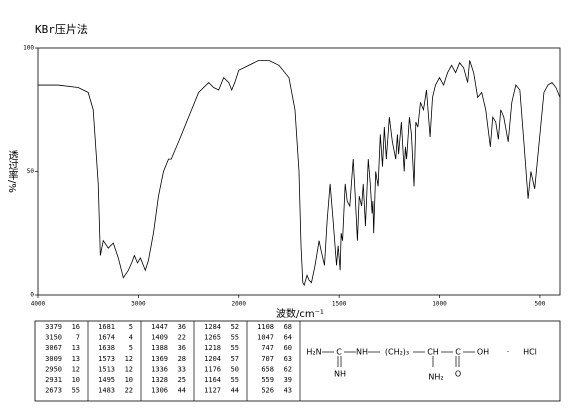 The image size is (570, 411). Describe the element at coordinates (76, 327) in the screenshot. I see `table-transmittance: 16` at that location.